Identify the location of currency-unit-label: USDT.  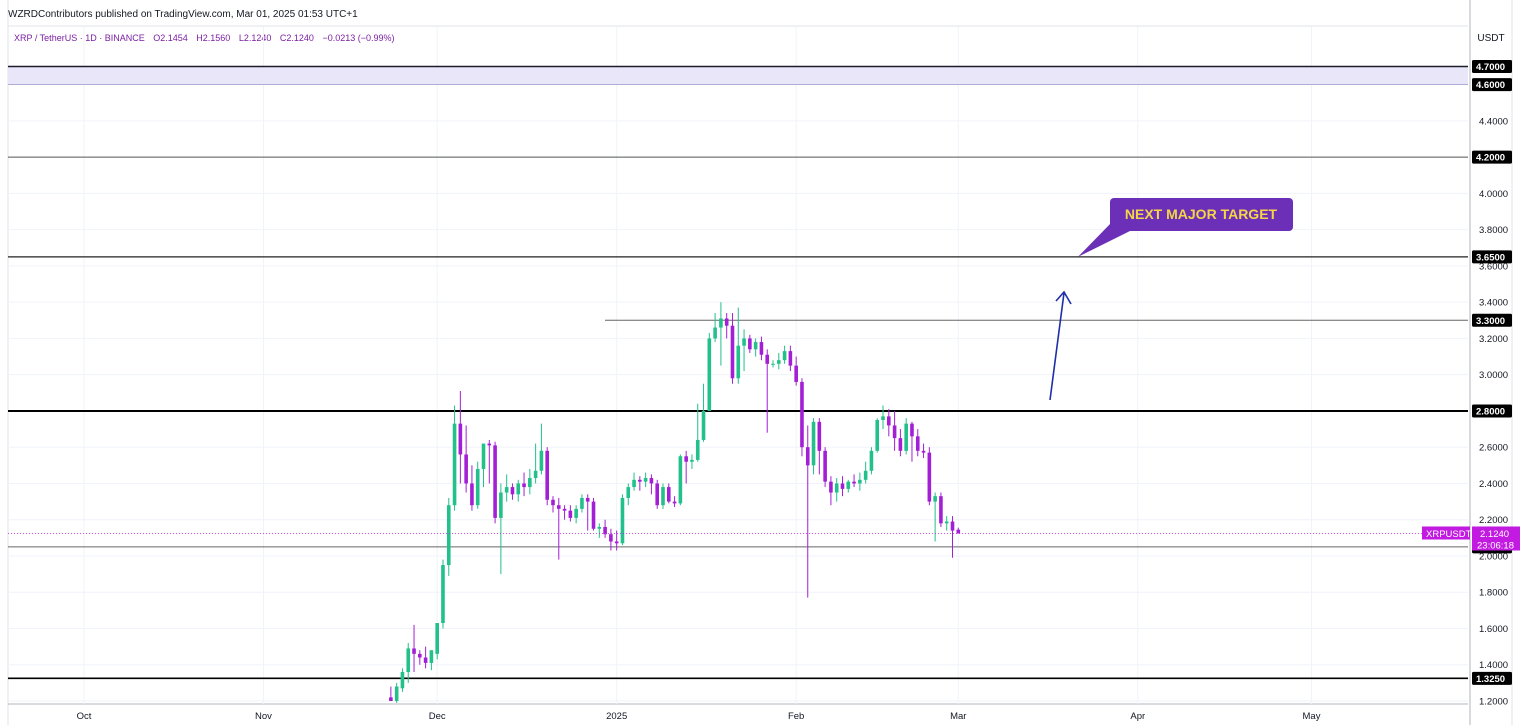
(1491, 38).